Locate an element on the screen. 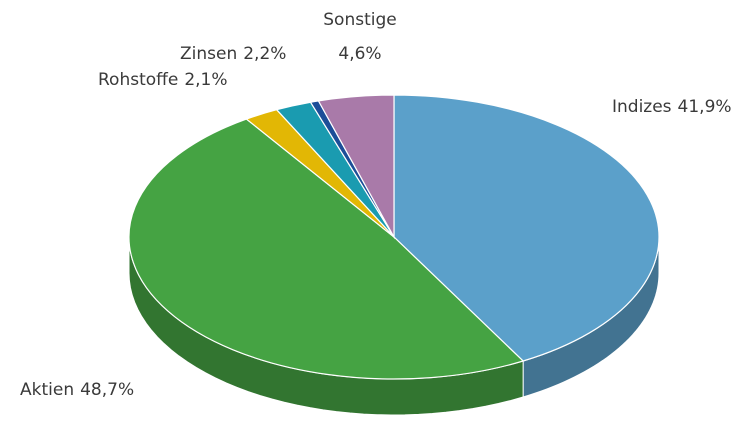 This screenshot has width=752, height=444. slice-label-group: Aktien 48,7% is located at coordinates (77, 390).